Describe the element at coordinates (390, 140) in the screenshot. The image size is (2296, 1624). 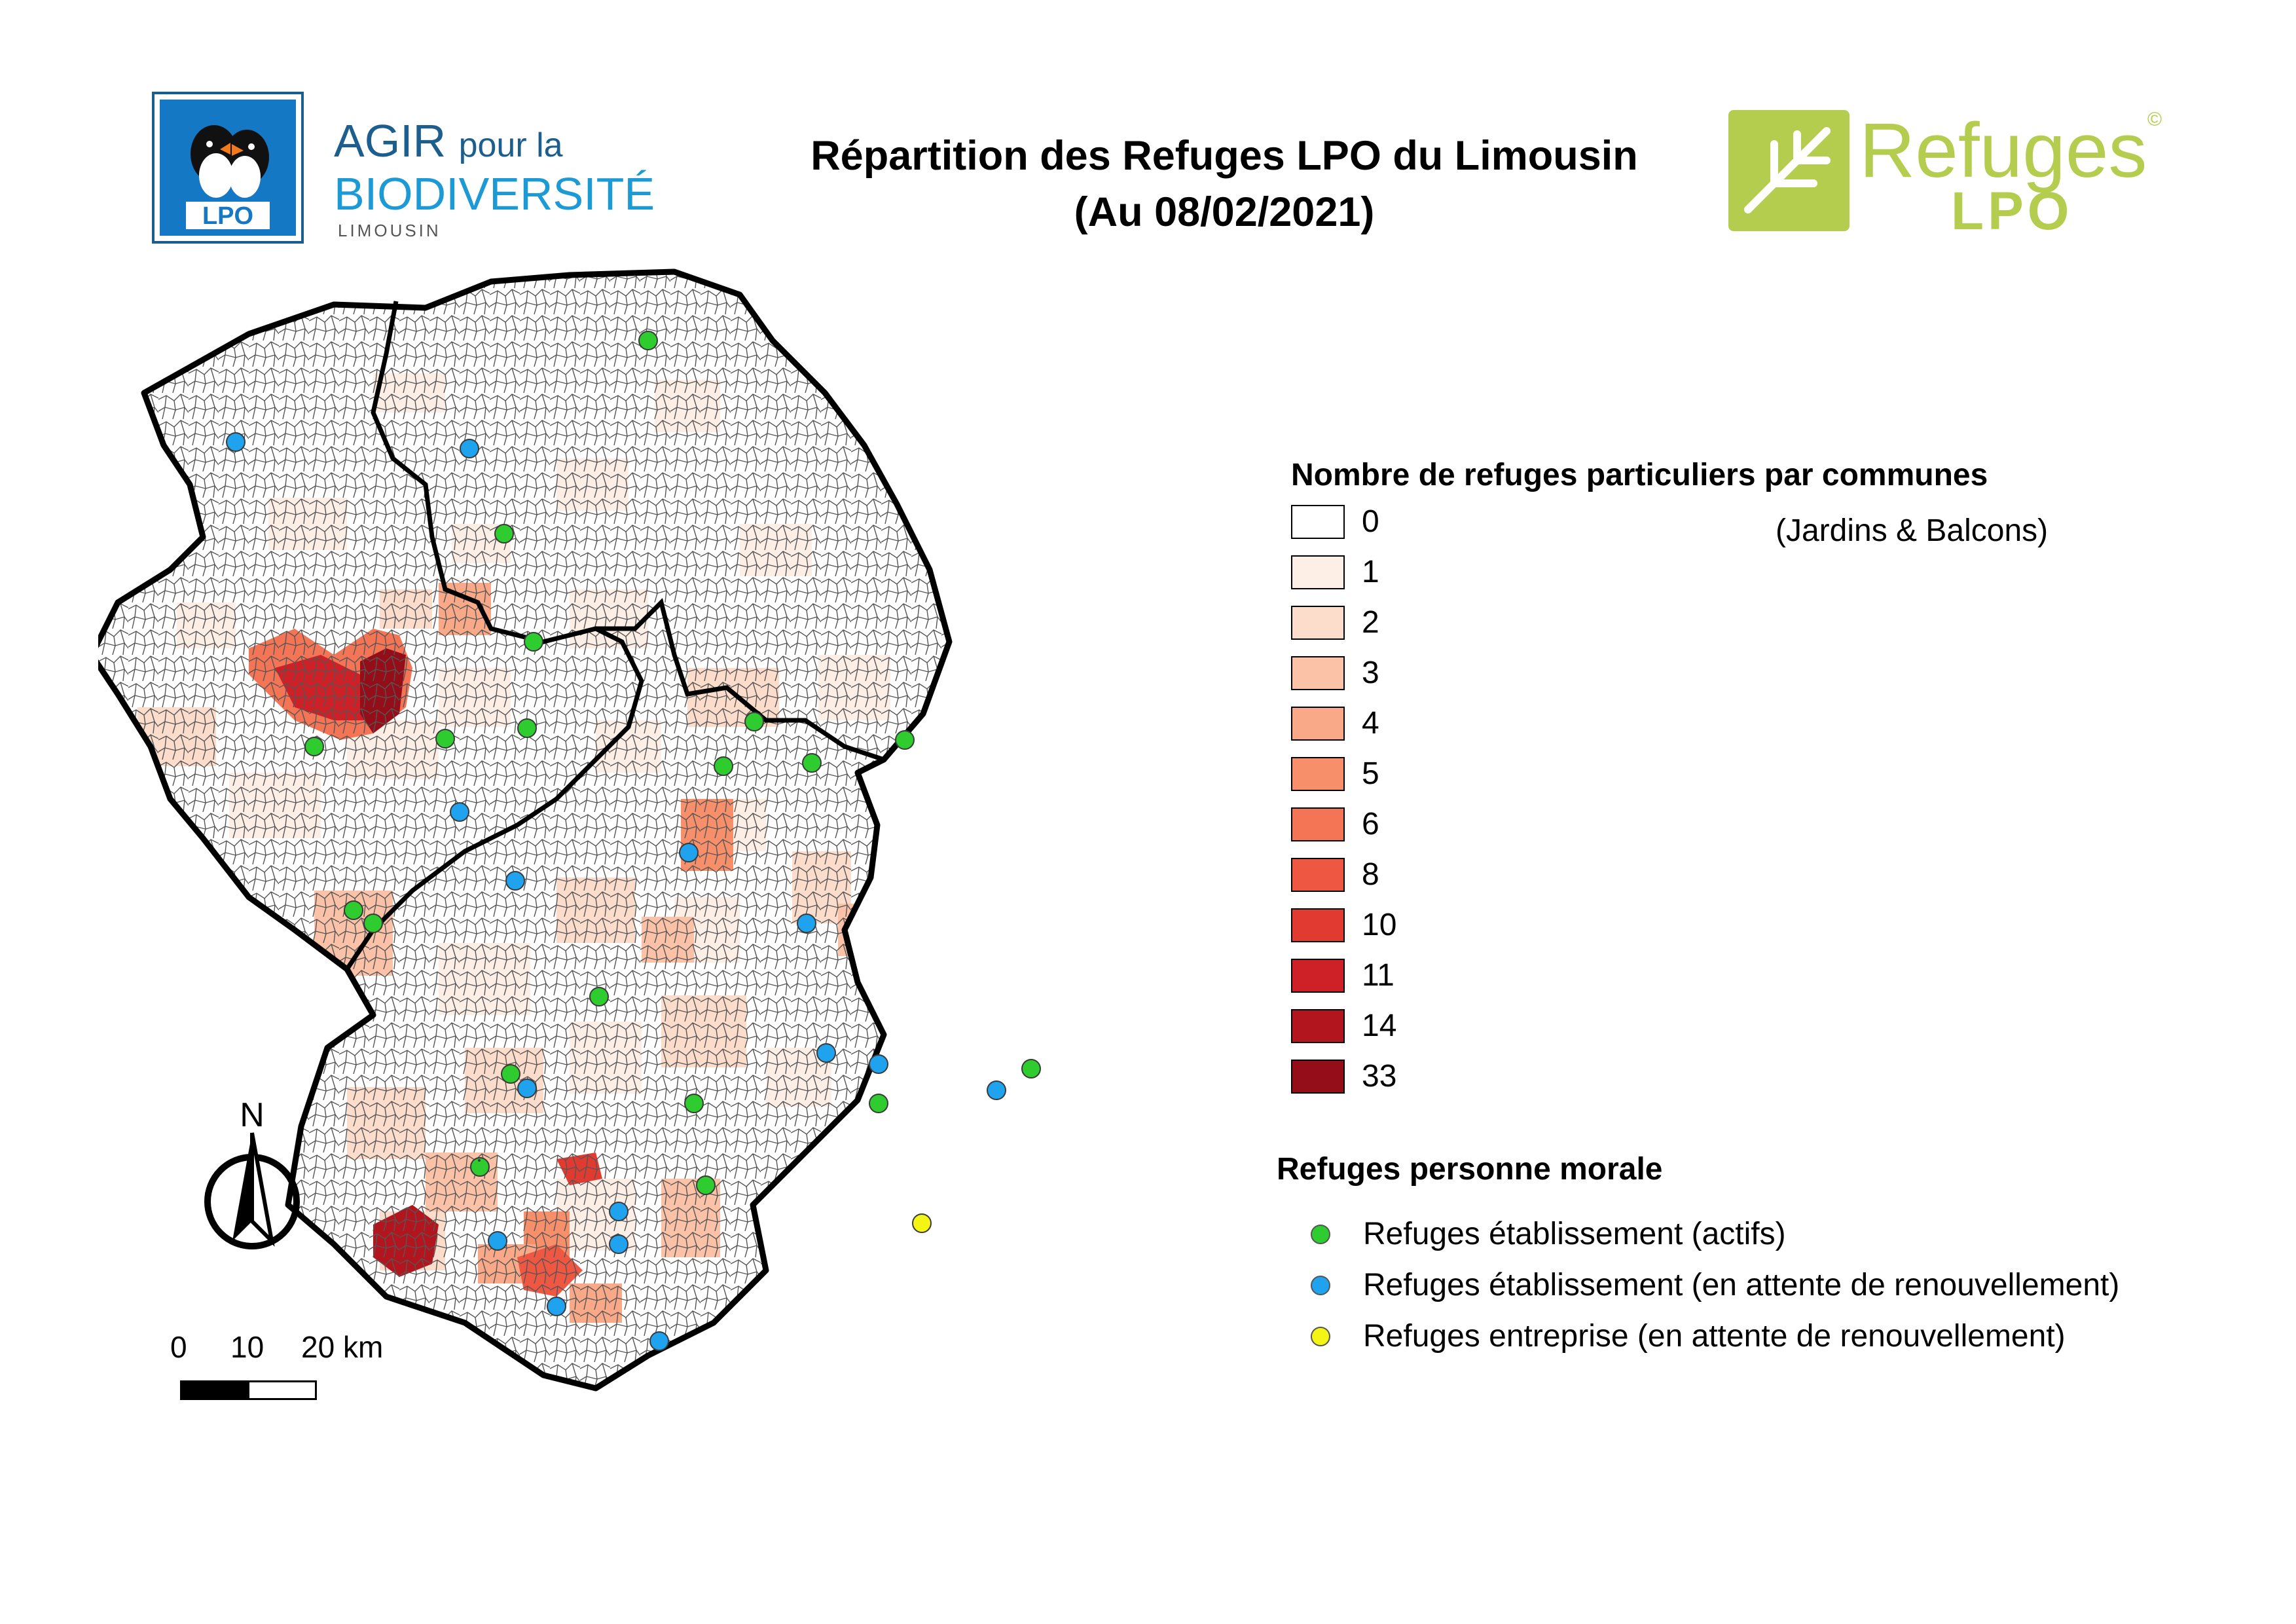
I see `agir-text: AGIR` at that location.